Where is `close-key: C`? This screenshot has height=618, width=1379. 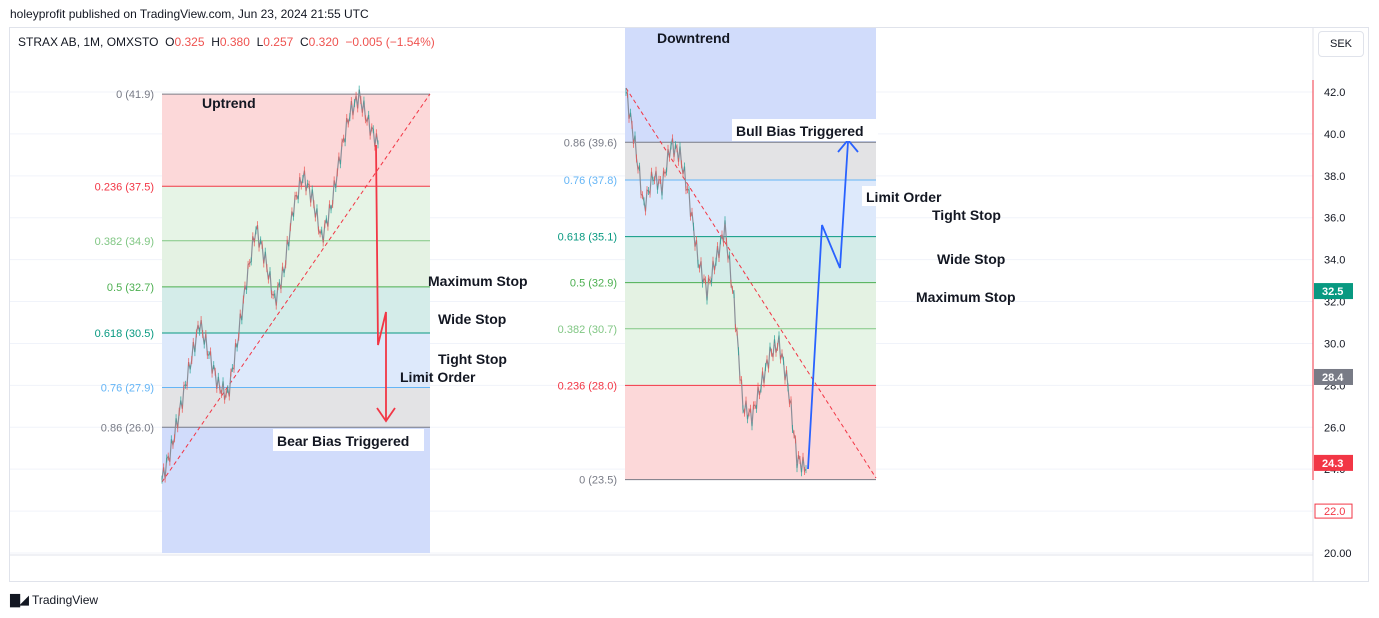 close-key: C is located at coordinates (304, 42).